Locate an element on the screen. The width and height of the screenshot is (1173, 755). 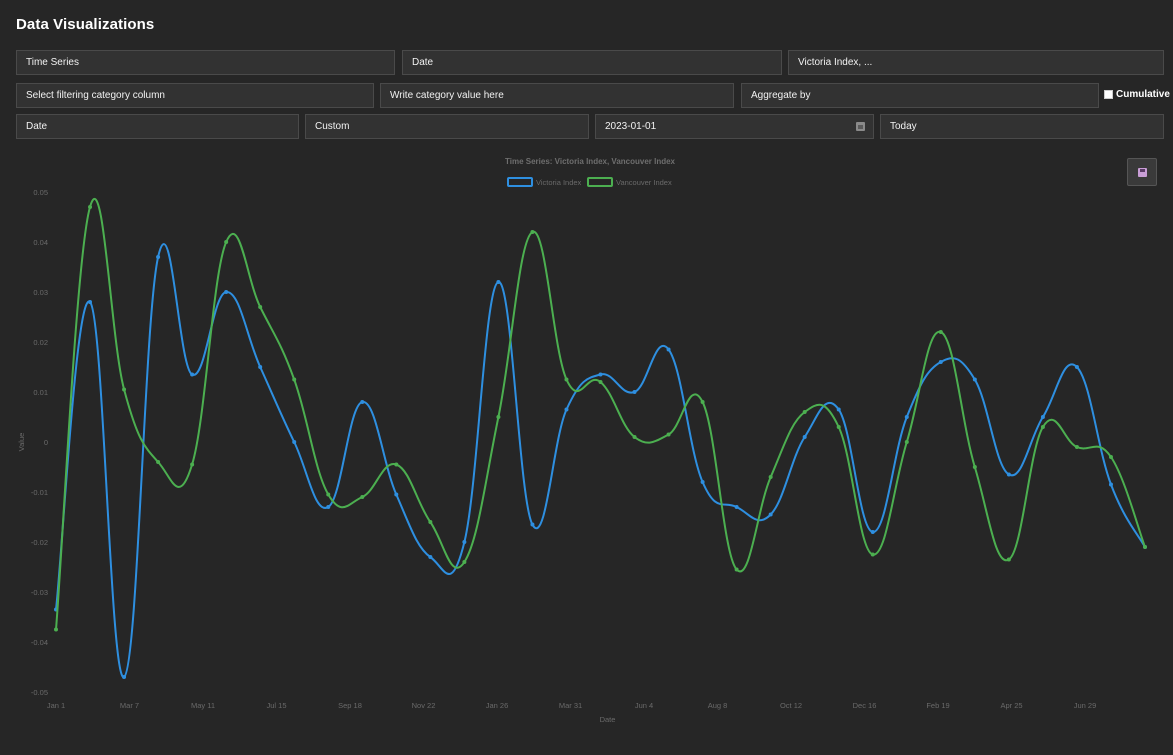
x-tick-label: Nov 22 is located at coordinates (424, 705).